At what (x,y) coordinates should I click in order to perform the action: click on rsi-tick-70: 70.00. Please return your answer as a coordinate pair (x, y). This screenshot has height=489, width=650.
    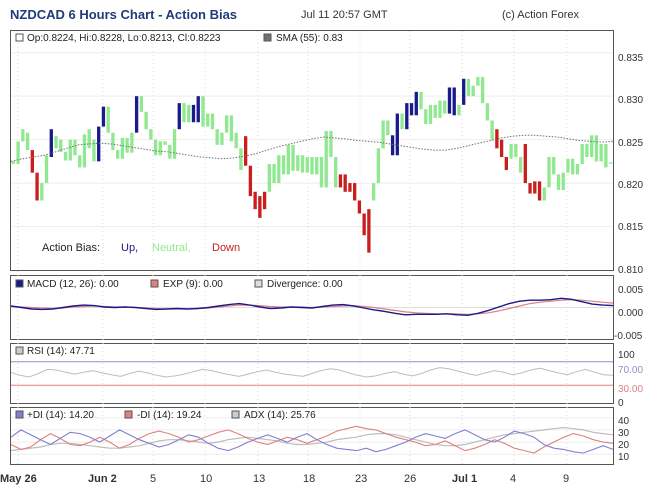
    Looking at the image, I should click on (630, 370).